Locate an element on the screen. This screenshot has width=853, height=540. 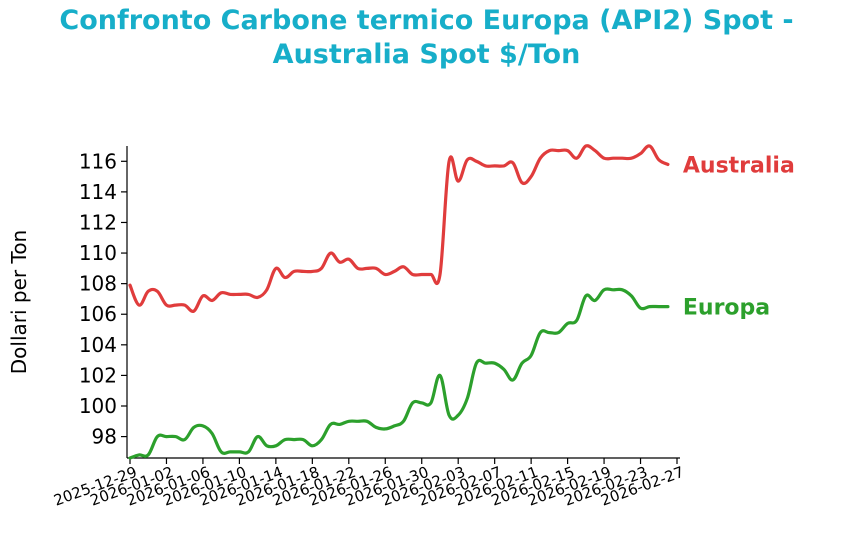
y-ticks: 98 100 102 104 106 108 110 112 114 116 is located at coordinates (103, 299).